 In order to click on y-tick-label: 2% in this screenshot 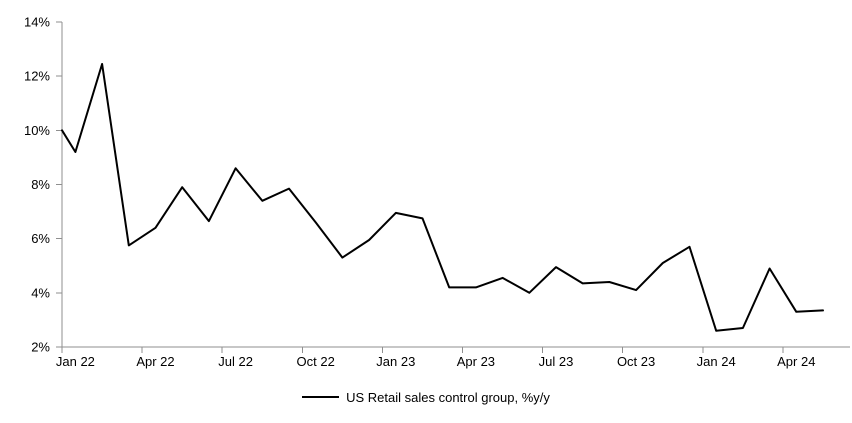, I will do `click(40, 347)`.